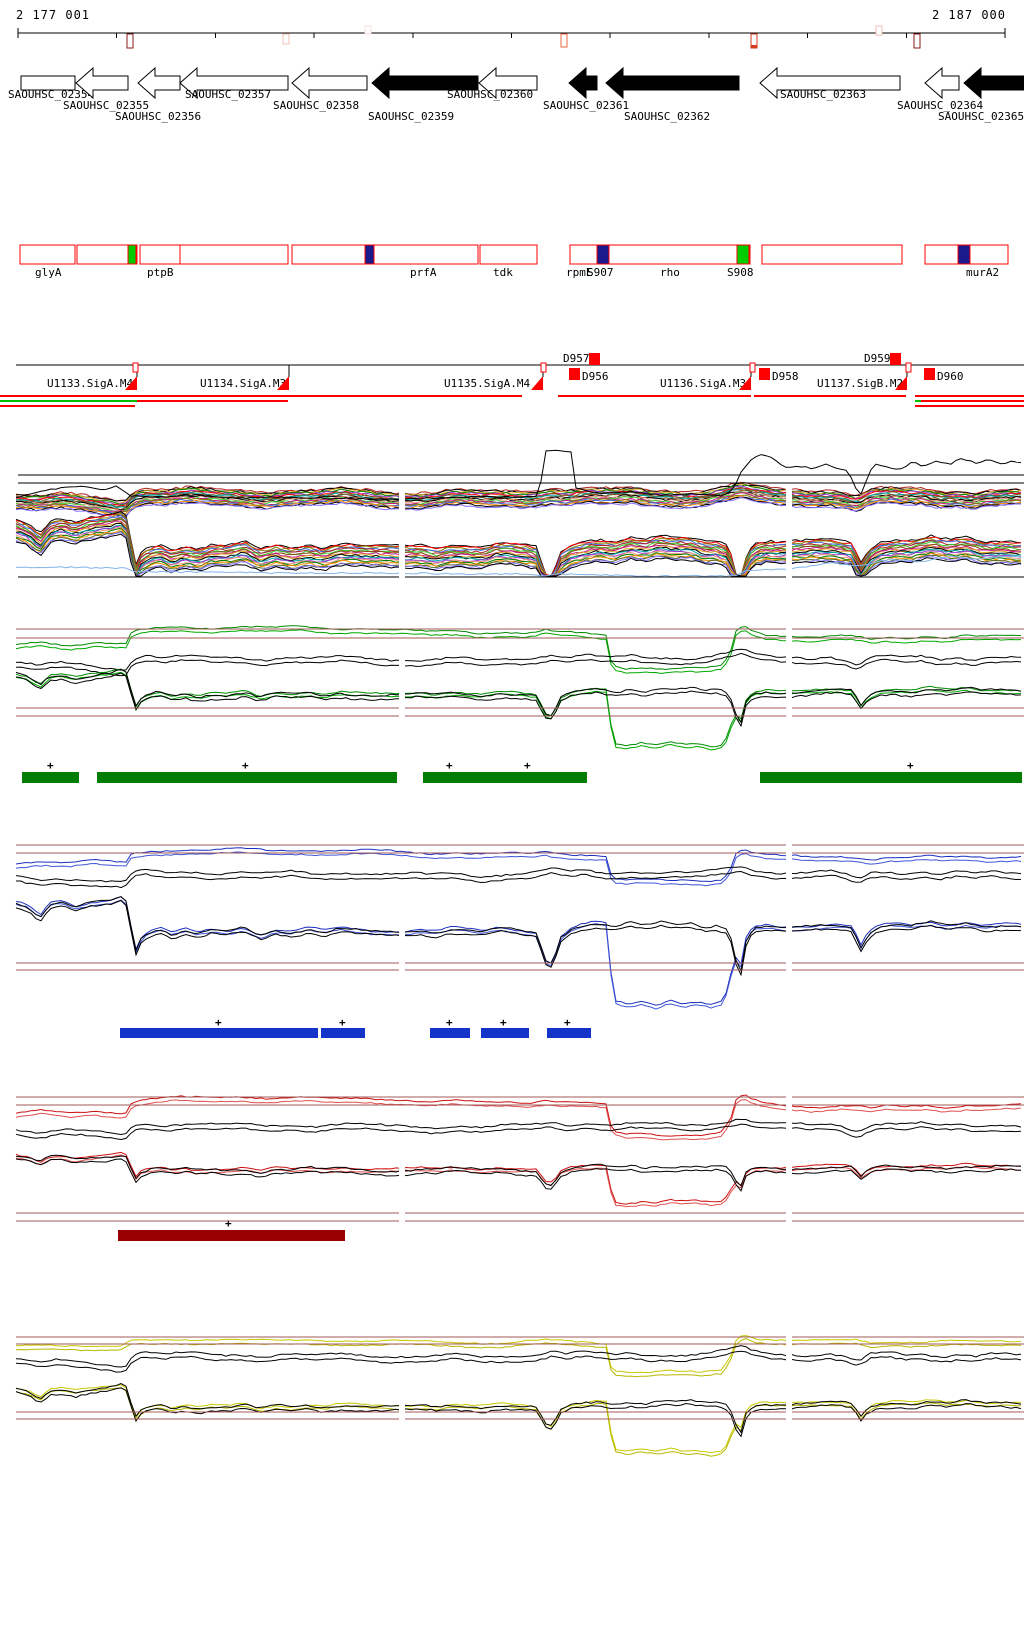 This screenshot has height=1640, width=1024. What do you see at coordinates (231, 1235) in the screenshot?
I see `darkred-segments-bar` at bounding box center [231, 1235].